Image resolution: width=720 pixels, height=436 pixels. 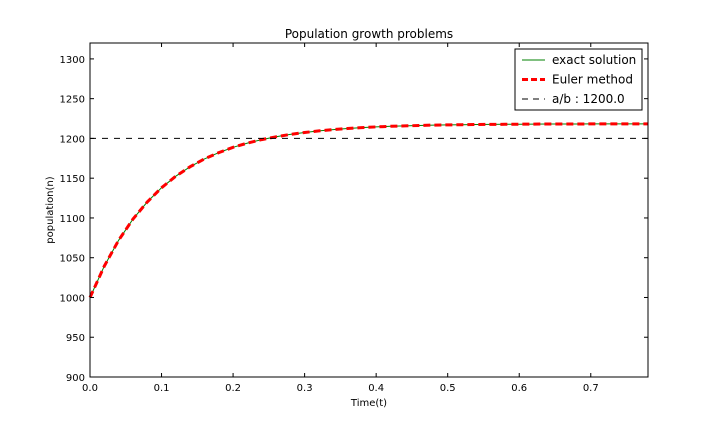 I want to click on y-tick-label: 1150, so click(x=72, y=179).